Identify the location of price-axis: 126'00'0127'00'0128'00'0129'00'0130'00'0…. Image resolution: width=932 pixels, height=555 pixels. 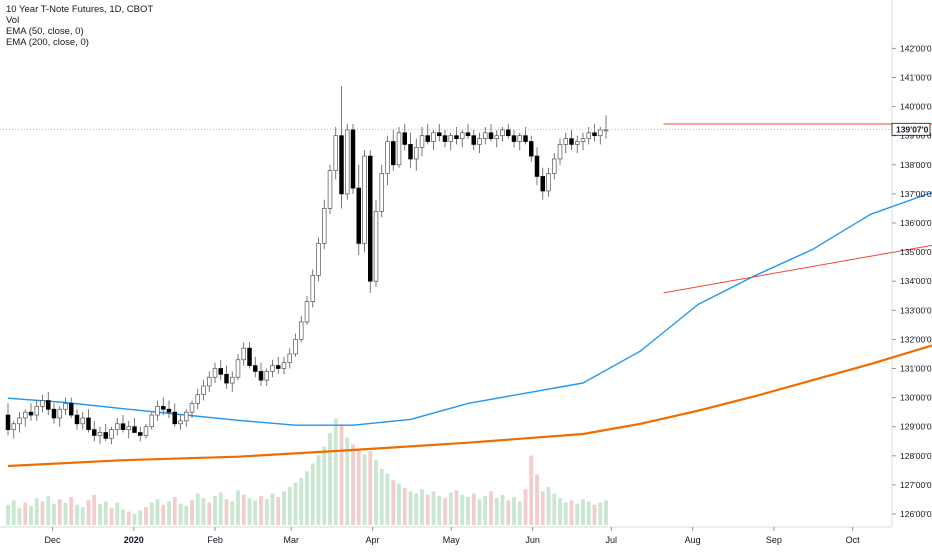
(912, 281).